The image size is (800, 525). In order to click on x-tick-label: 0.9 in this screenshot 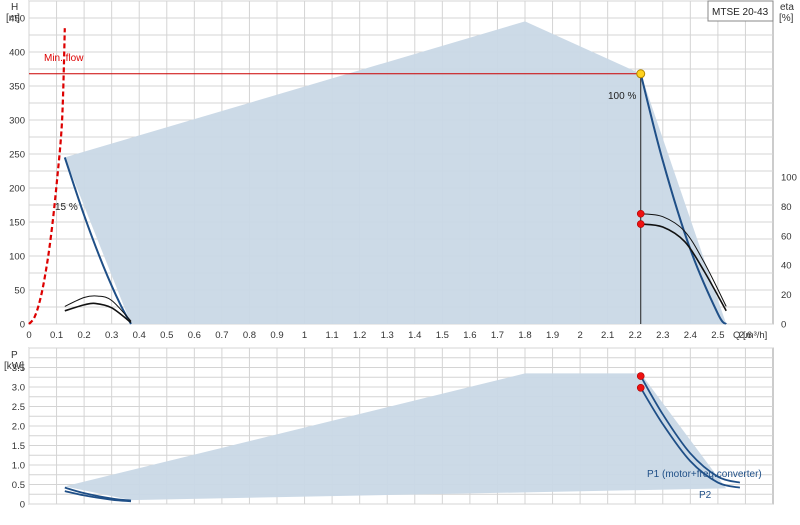, I will do `click(276, 335)`.